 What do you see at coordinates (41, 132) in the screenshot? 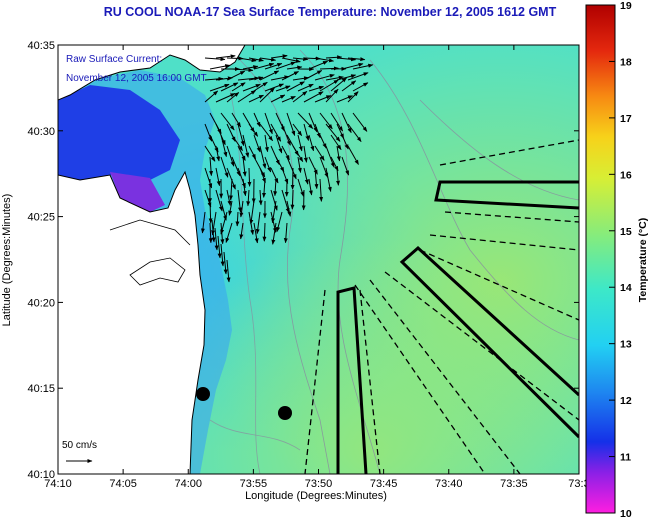
I see `y-tick-label: 40:30` at bounding box center [41, 132].